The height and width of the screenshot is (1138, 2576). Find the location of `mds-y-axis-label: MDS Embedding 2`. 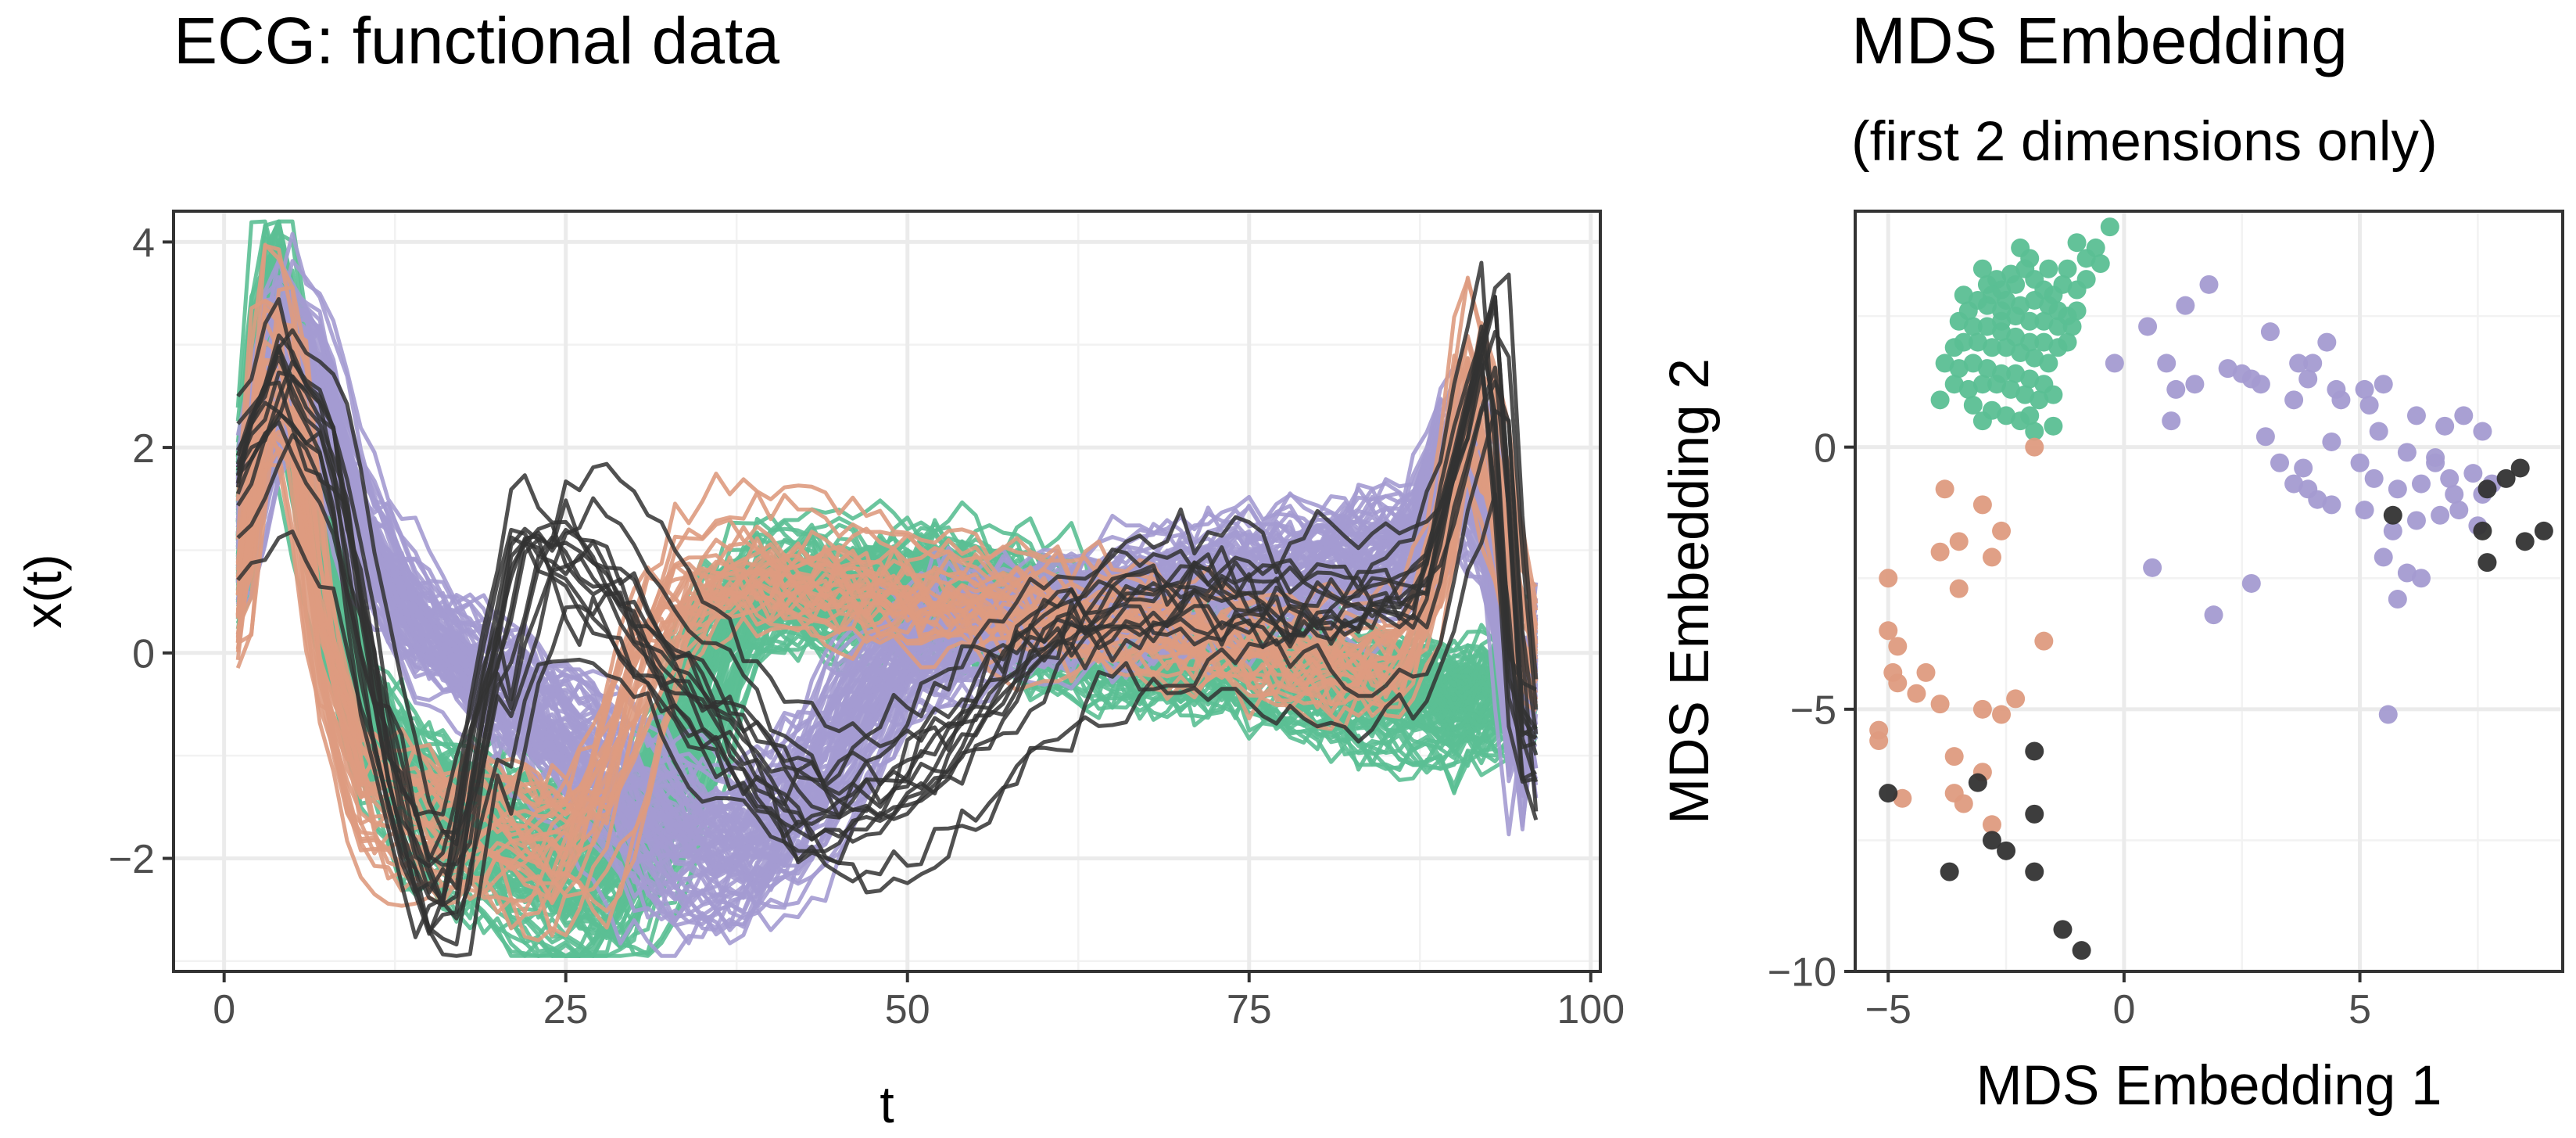

mds-y-axis-label: MDS Embedding 2 is located at coordinates (1690, 591).